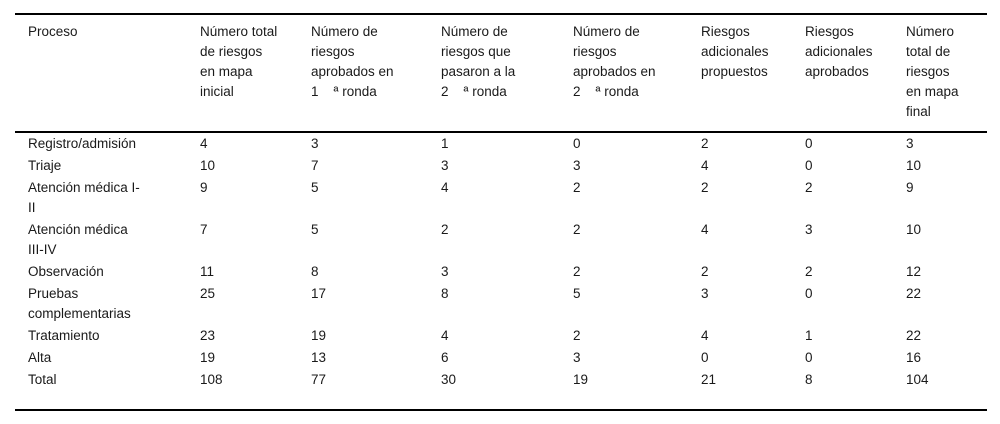  What do you see at coordinates (735, 51) in the screenshot?
I see `column-header-adicionales-propuestos: Riesgos adicionales propuestos` at bounding box center [735, 51].